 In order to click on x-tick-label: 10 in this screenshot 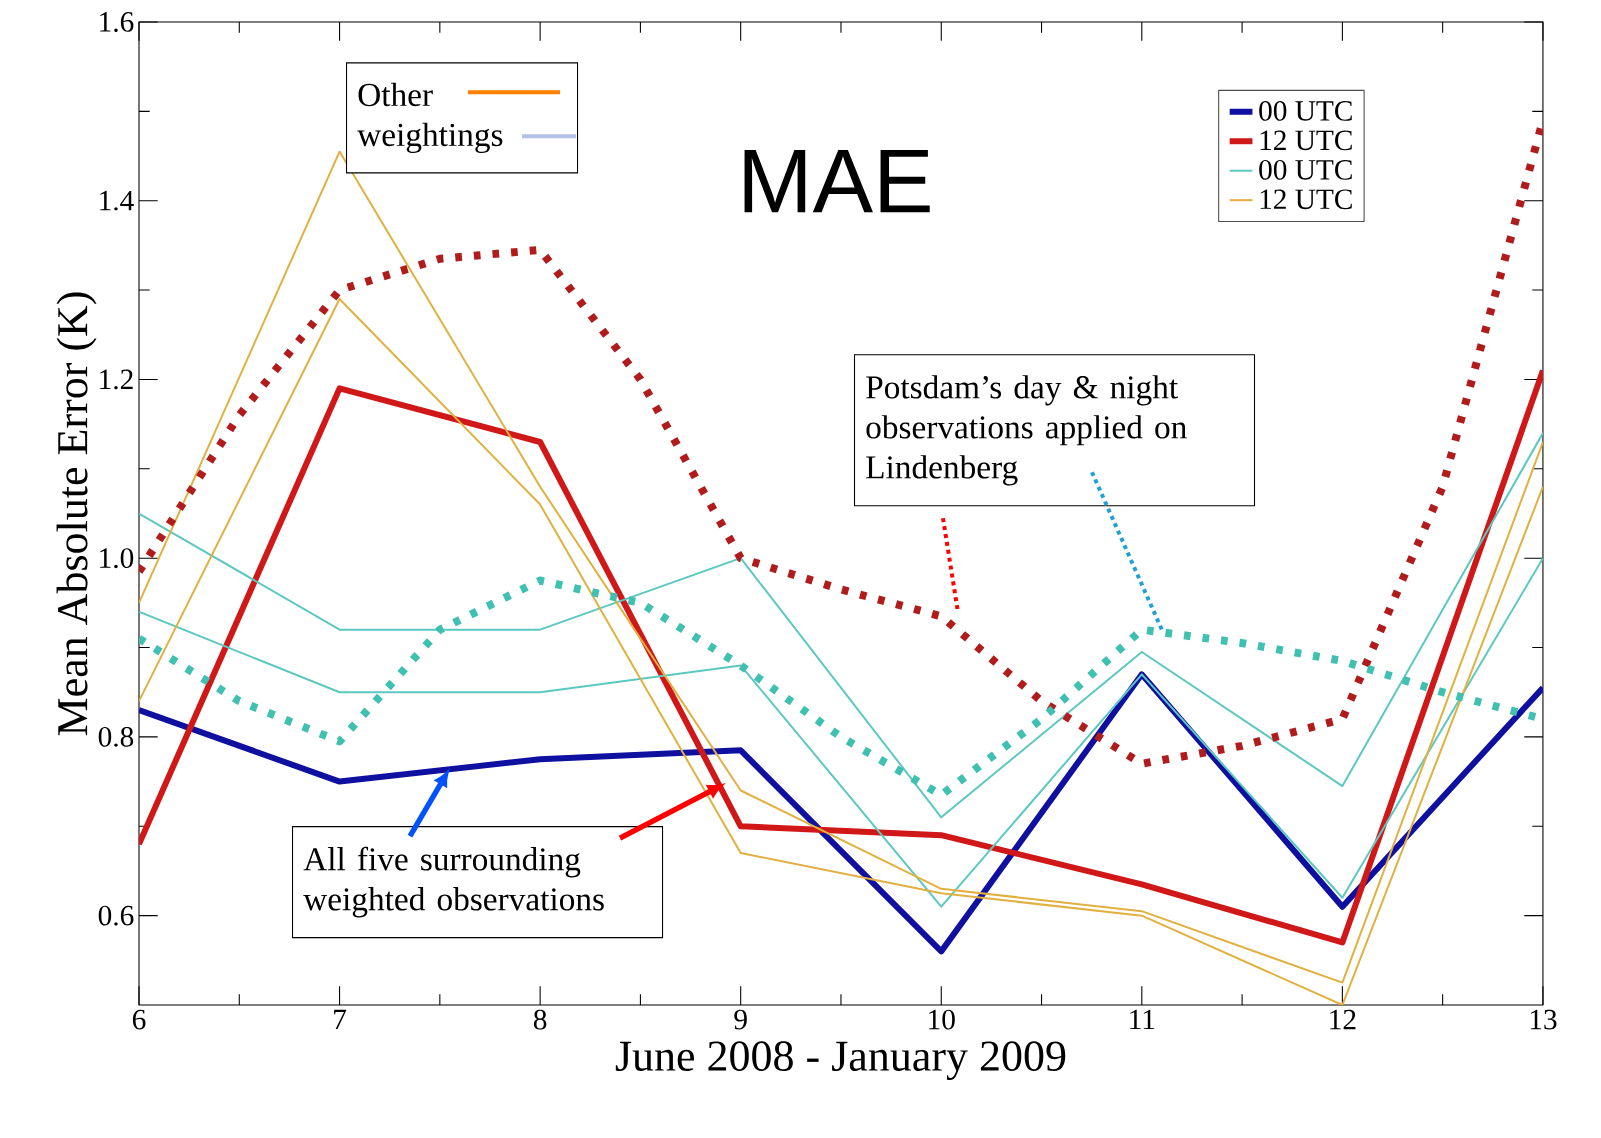, I will do `click(942, 1019)`.